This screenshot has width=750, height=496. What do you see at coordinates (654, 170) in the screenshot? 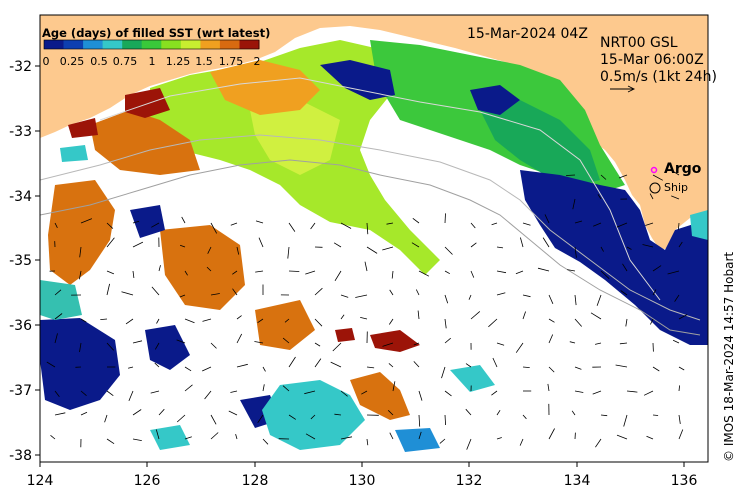
I see `argo-marker` at bounding box center [654, 170].